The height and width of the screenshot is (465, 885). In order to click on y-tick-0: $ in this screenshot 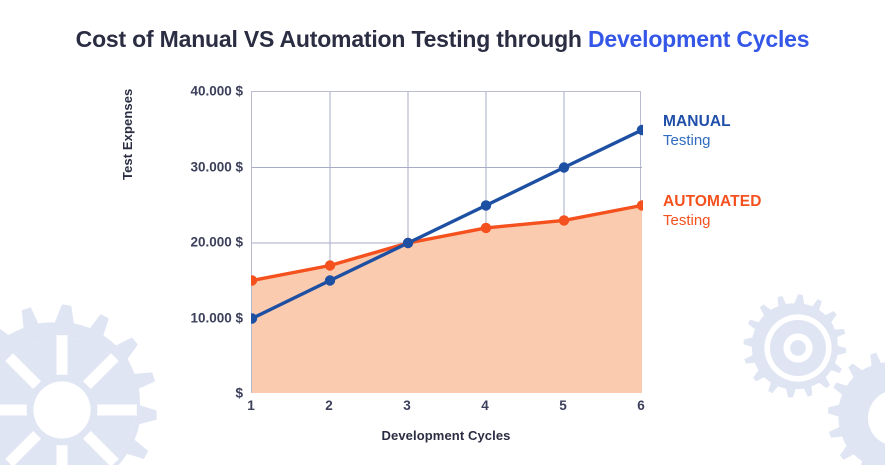, I will do `click(239, 393)`.